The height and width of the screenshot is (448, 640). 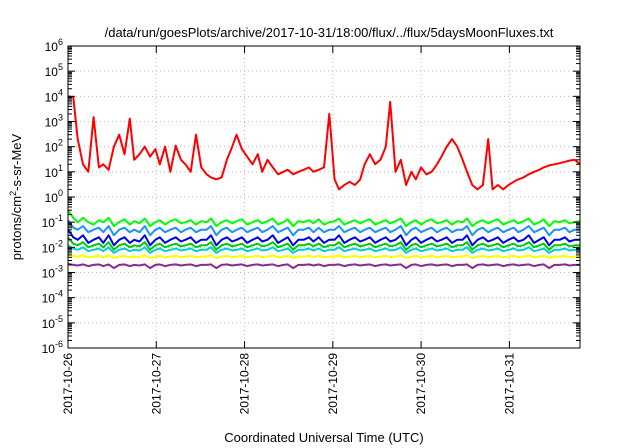 I want to click on y-axis-title-units: -s-sr-MeV, so click(x=16, y=161).